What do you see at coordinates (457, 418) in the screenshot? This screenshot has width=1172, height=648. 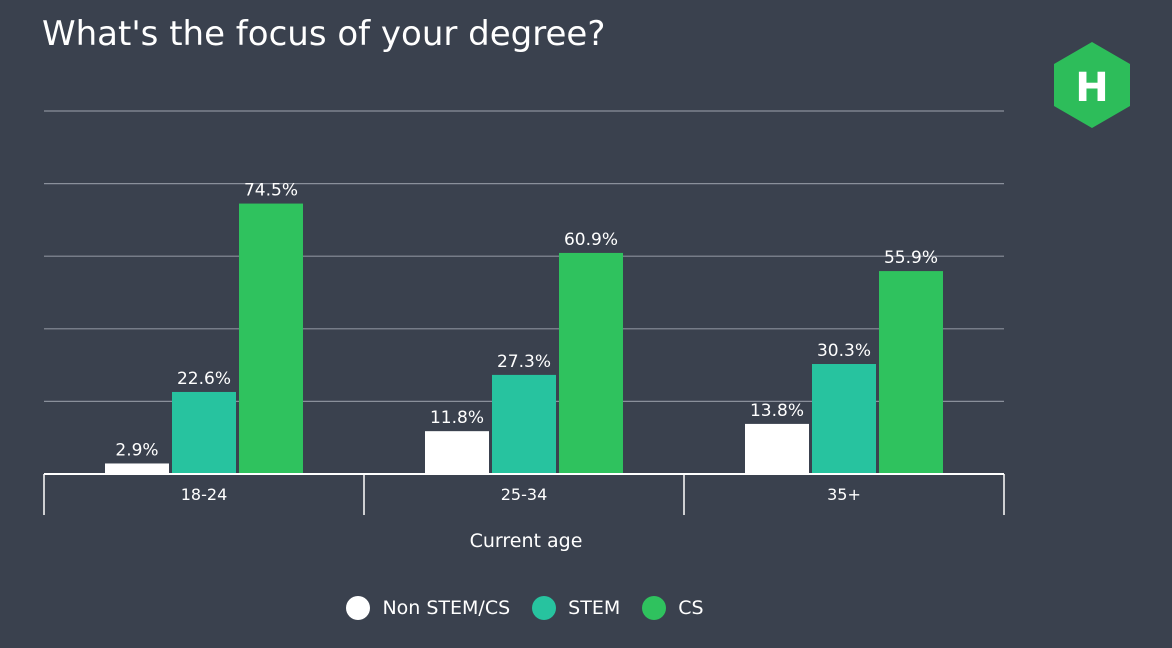 I see `data-label: 11.8%` at bounding box center [457, 418].